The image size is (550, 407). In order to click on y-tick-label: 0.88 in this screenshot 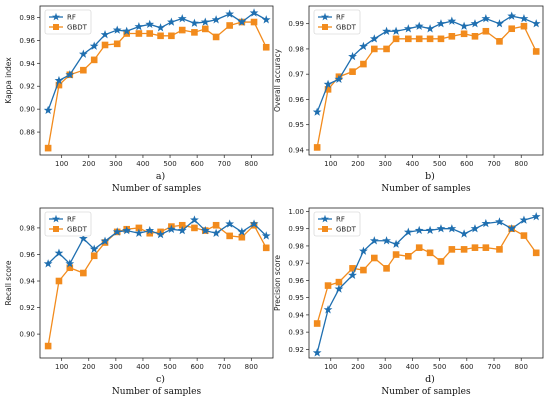, I will do `click(27, 133)`.